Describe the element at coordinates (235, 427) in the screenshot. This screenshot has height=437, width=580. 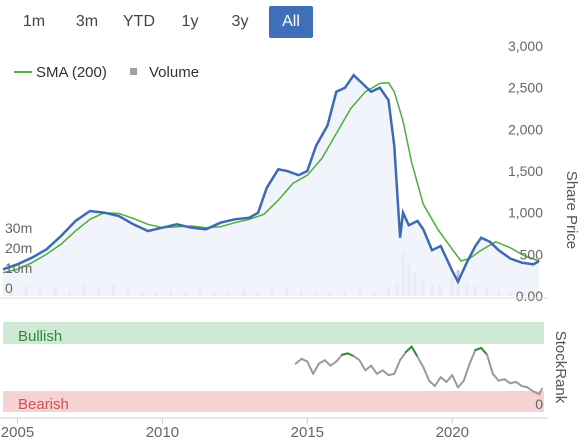
I see `x-axis-ticks: 2005 2010 2015 2020` at that location.